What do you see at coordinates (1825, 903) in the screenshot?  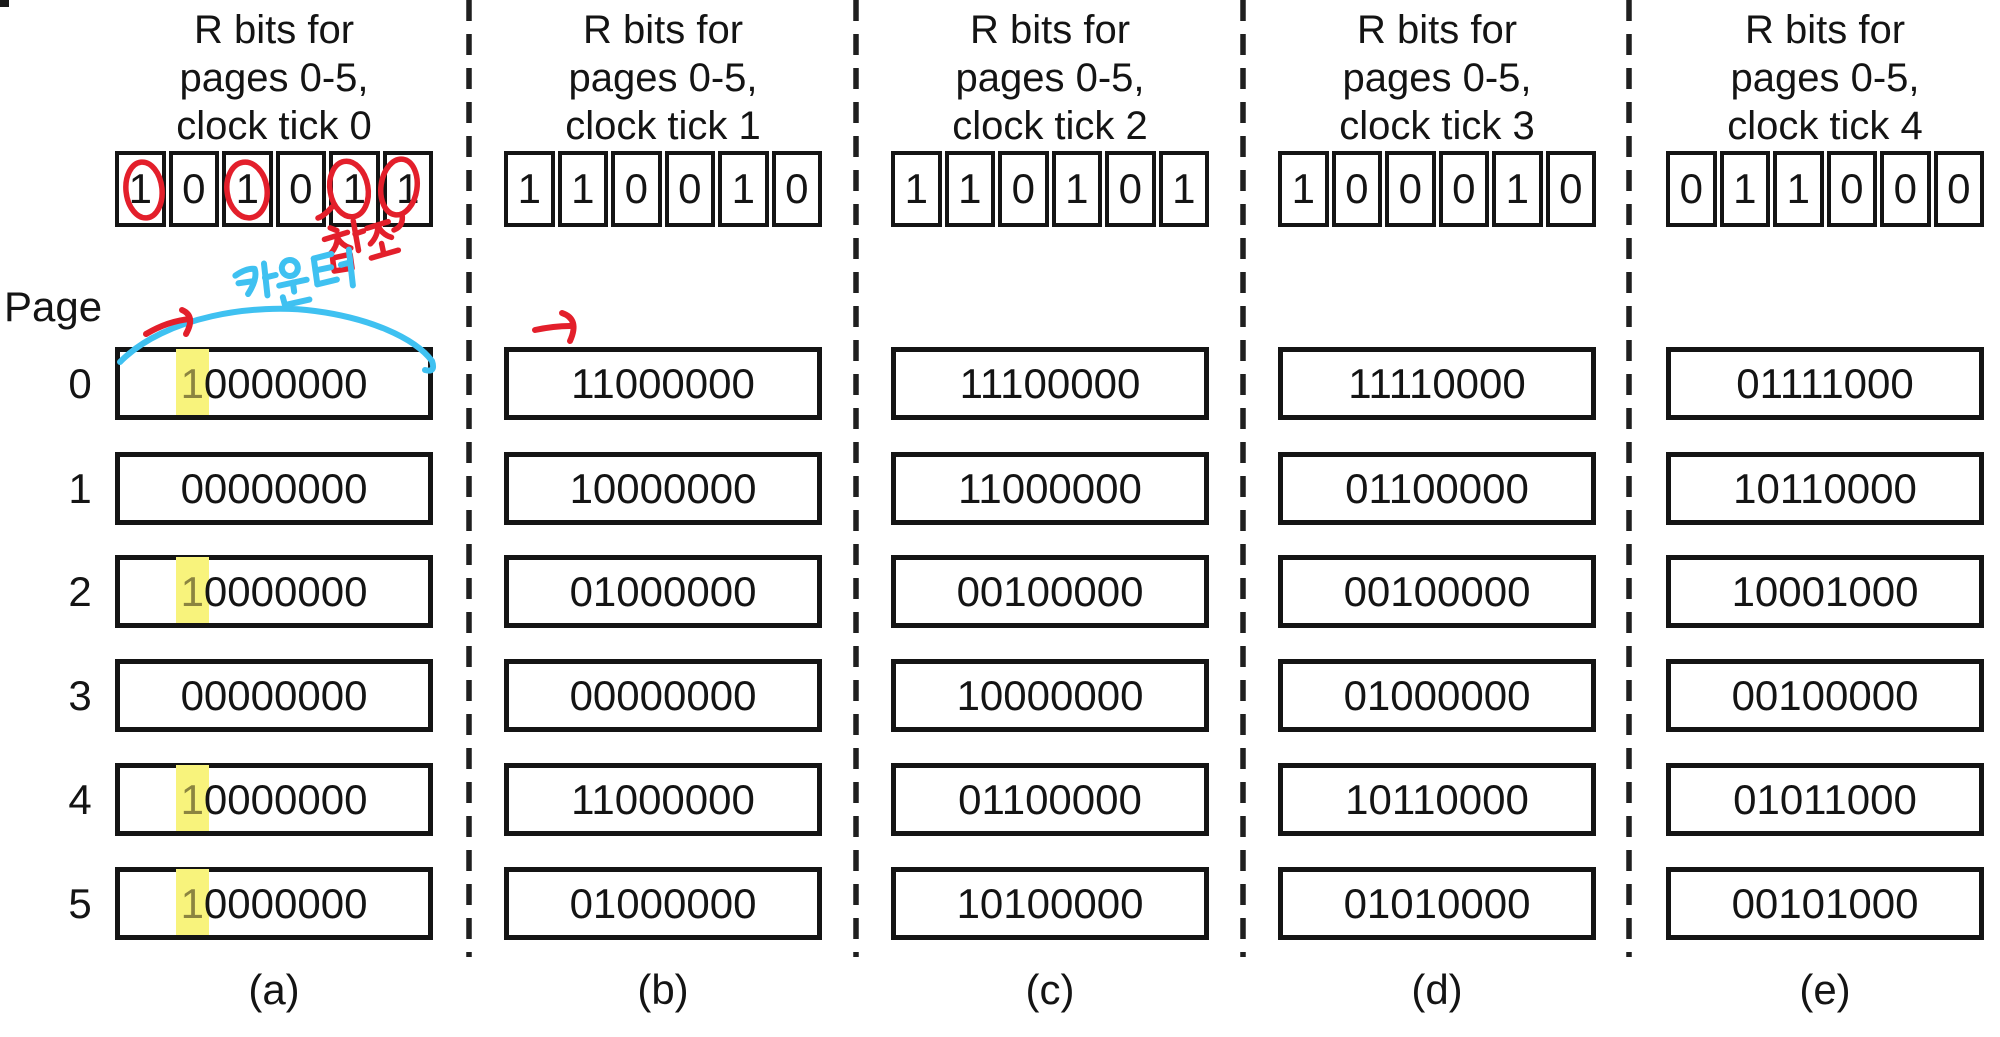 I see `counter-box-page-5: 00101000` at bounding box center [1825, 903].